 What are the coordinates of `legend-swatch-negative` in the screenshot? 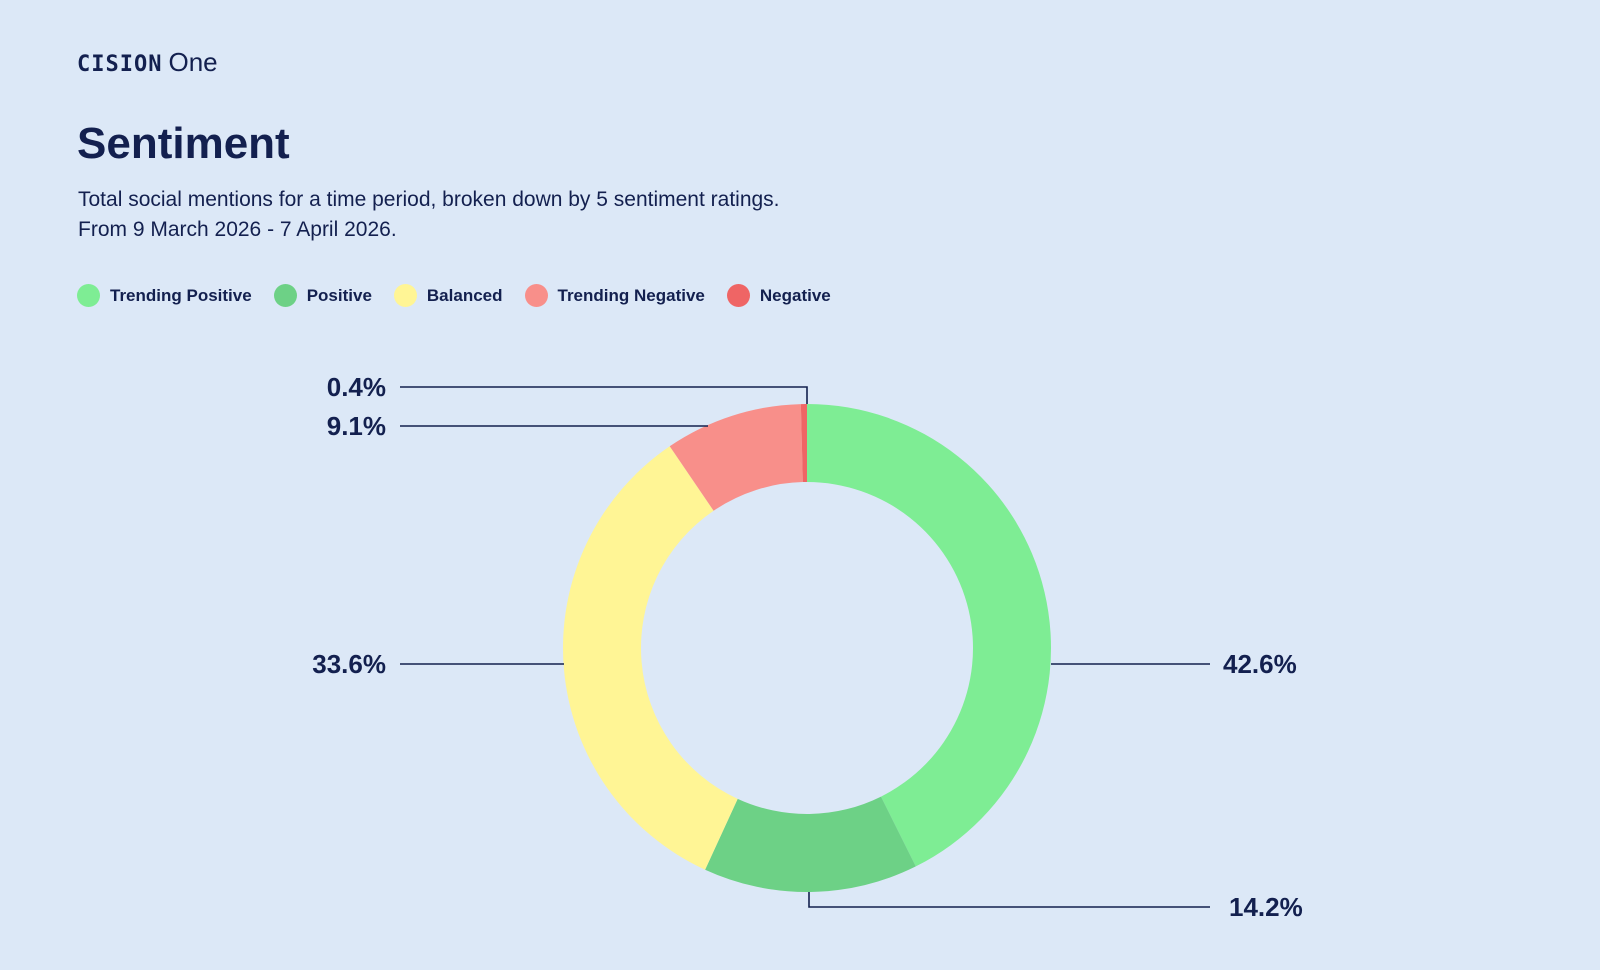 It's located at (738, 295).